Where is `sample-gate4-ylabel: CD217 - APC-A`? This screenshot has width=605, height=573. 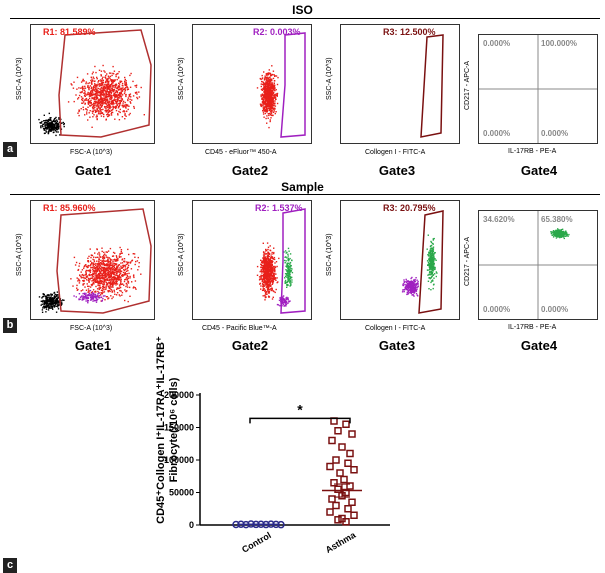
sample-gate4-ylabel: CD217 - APC-A is located at coordinates (467, 261).